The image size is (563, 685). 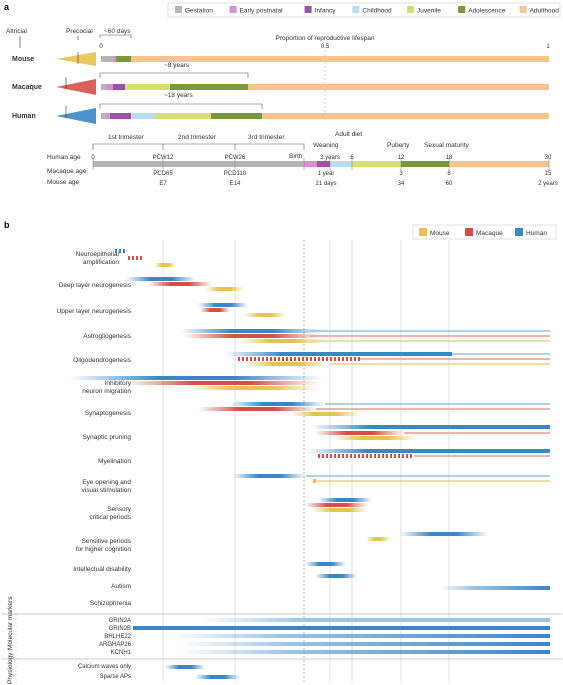 What do you see at coordinates (64, 157) in the screenshot?
I see `human-age-label: Human age` at bounding box center [64, 157].